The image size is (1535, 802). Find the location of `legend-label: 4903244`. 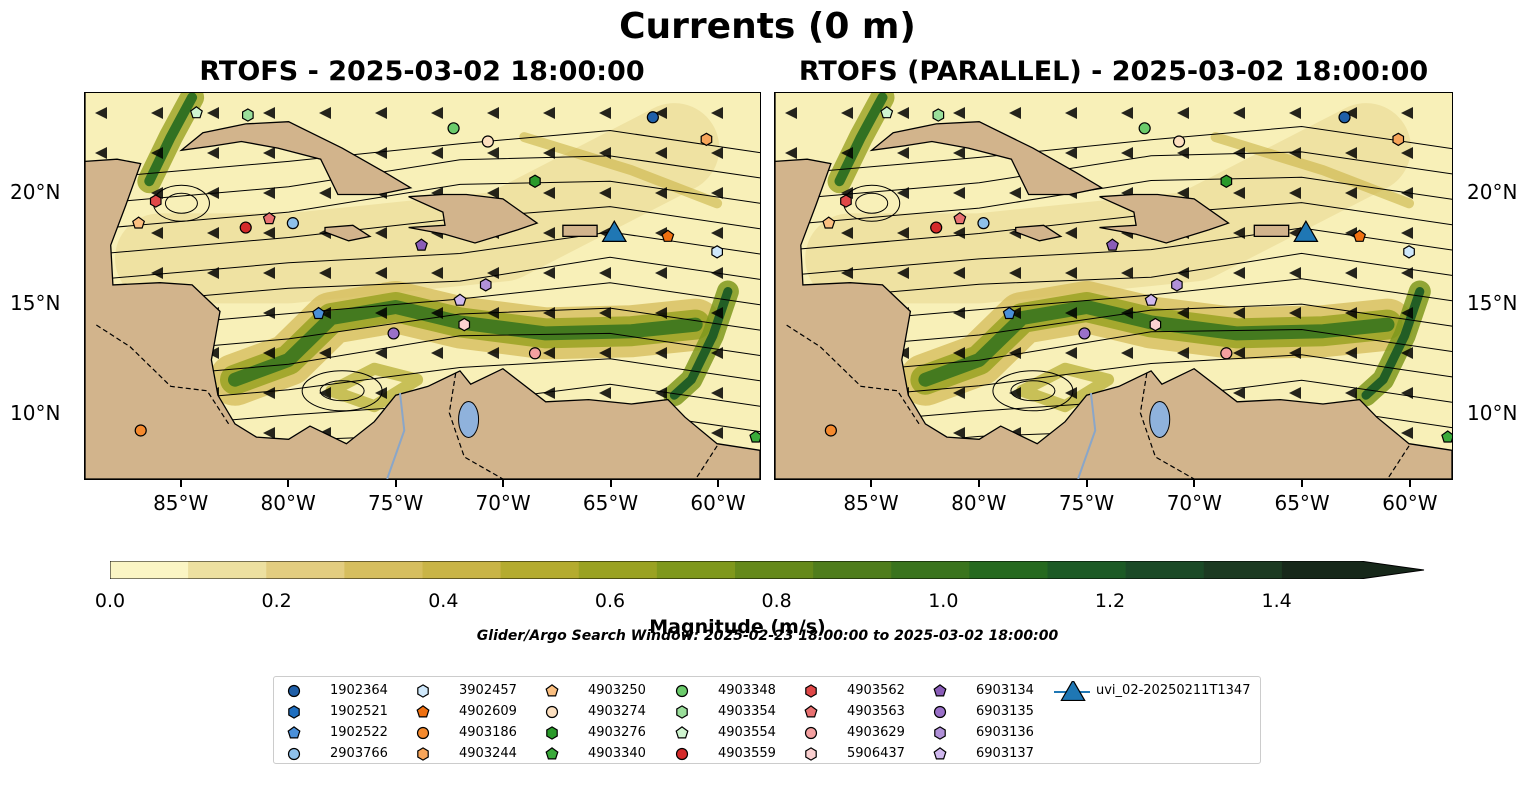

legend-label: 4903244 is located at coordinates (488, 753).